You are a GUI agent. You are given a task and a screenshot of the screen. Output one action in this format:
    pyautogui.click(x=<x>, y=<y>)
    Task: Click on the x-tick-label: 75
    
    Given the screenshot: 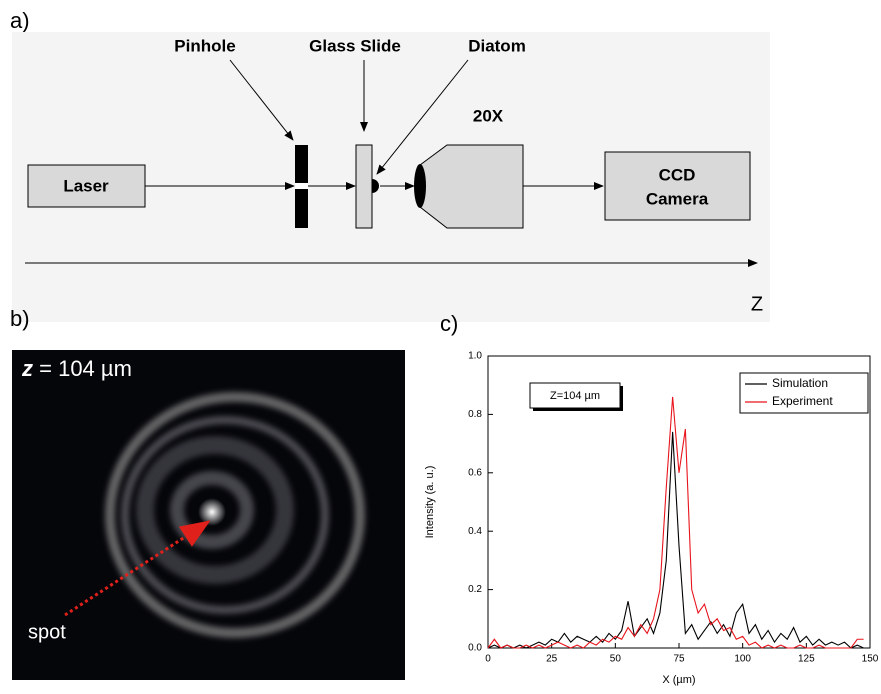 What is the action you would take?
    pyautogui.click(x=679, y=659)
    